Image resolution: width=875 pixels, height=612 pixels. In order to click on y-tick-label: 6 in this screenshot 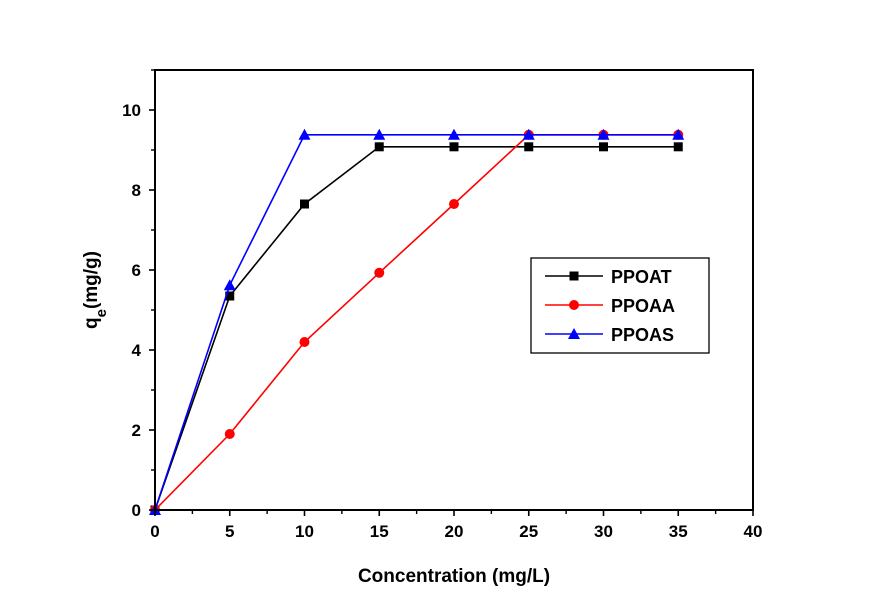, I will do `click(136, 270)`.